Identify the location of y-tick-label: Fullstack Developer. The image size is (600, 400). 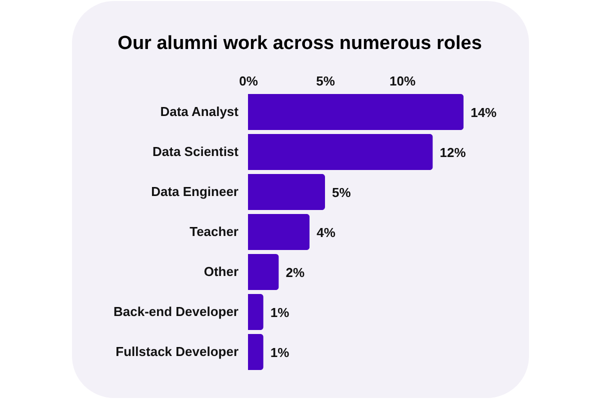
(177, 351).